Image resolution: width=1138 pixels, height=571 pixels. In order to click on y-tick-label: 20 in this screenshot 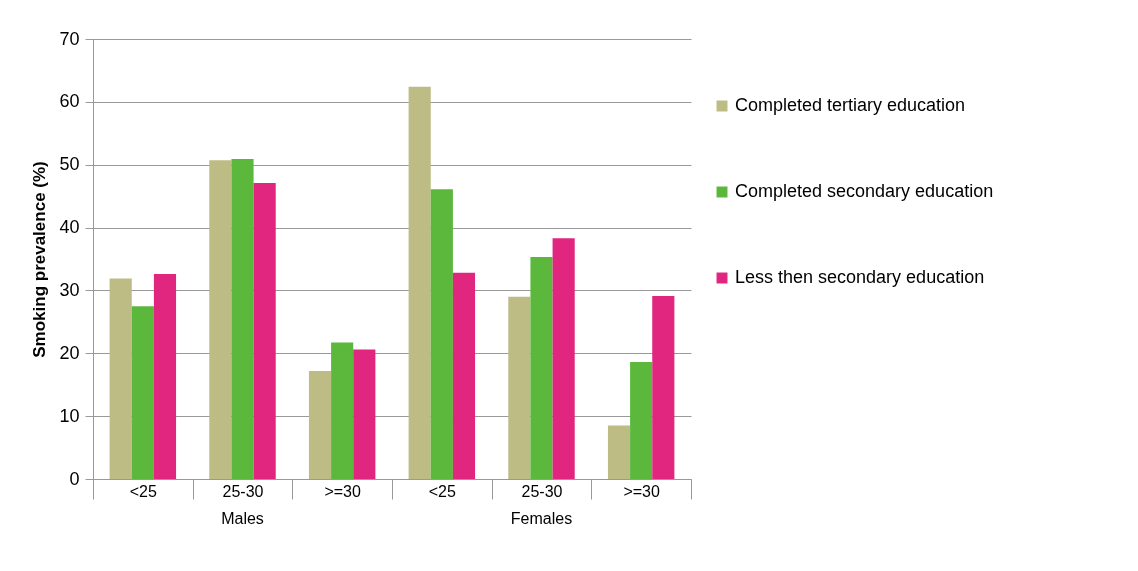, I will do `click(69, 352)`.